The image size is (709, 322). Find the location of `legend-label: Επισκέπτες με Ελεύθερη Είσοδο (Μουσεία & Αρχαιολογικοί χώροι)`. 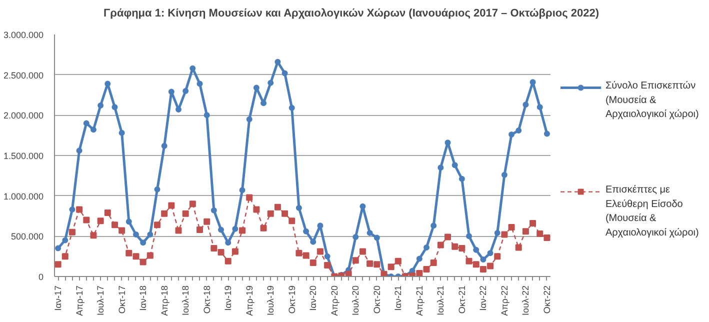

legend-label: Επισκέπτες με Ελεύθερη Είσοδο (Μουσεία & Αρχαιολογικοί χώροι) is located at coordinates (652, 211).